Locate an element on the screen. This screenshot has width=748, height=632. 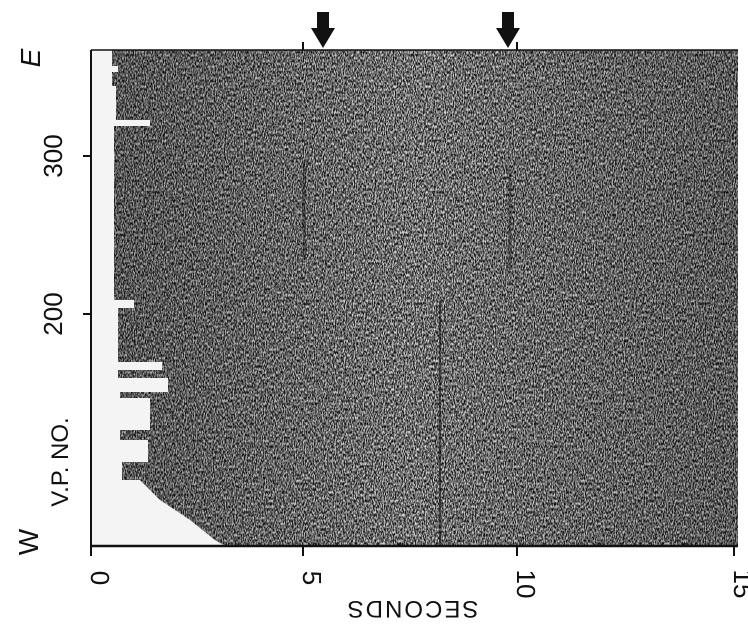
vp-tick-label: 300 is located at coordinates (53, 155).